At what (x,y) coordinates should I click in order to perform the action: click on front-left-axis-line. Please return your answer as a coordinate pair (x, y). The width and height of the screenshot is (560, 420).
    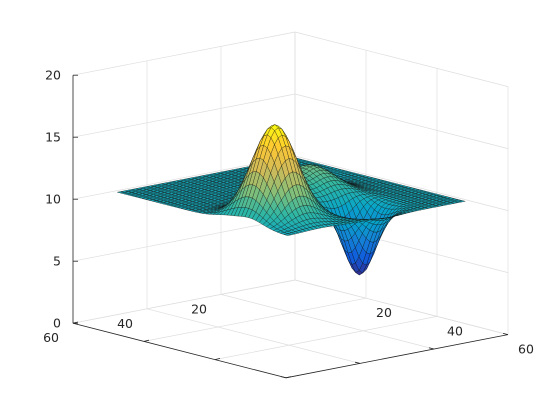
    Looking at the image, I should click on (179, 350).